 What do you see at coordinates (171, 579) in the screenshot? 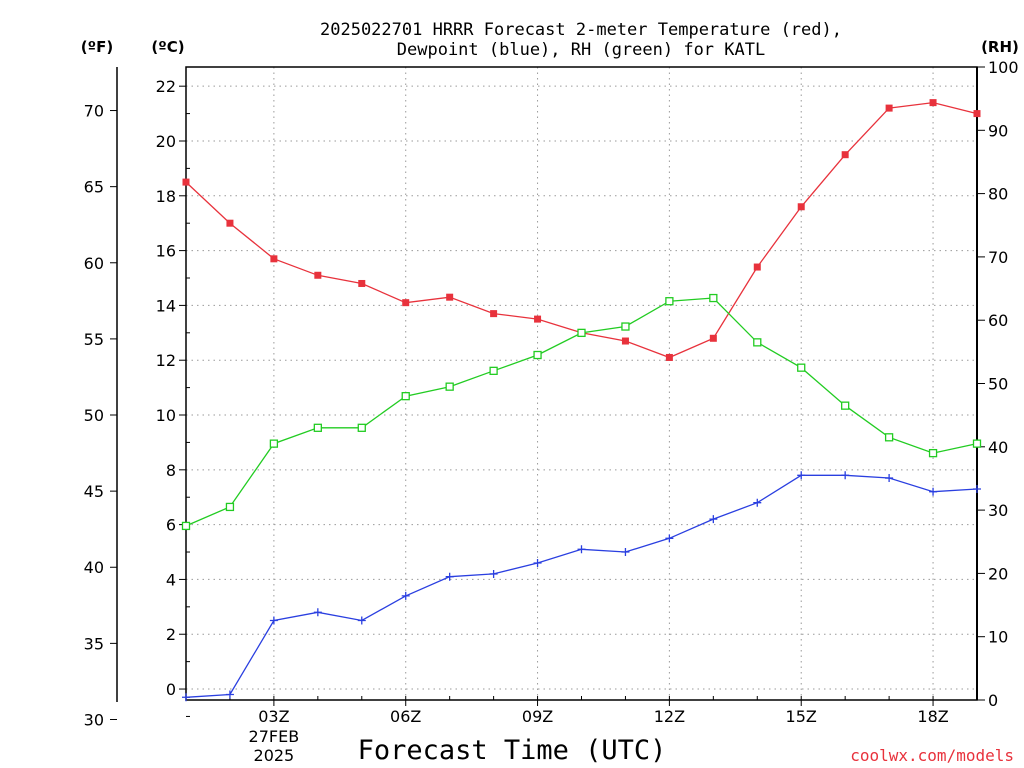
I see `celsius-tick-label: 4` at bounding box center [171, 579].